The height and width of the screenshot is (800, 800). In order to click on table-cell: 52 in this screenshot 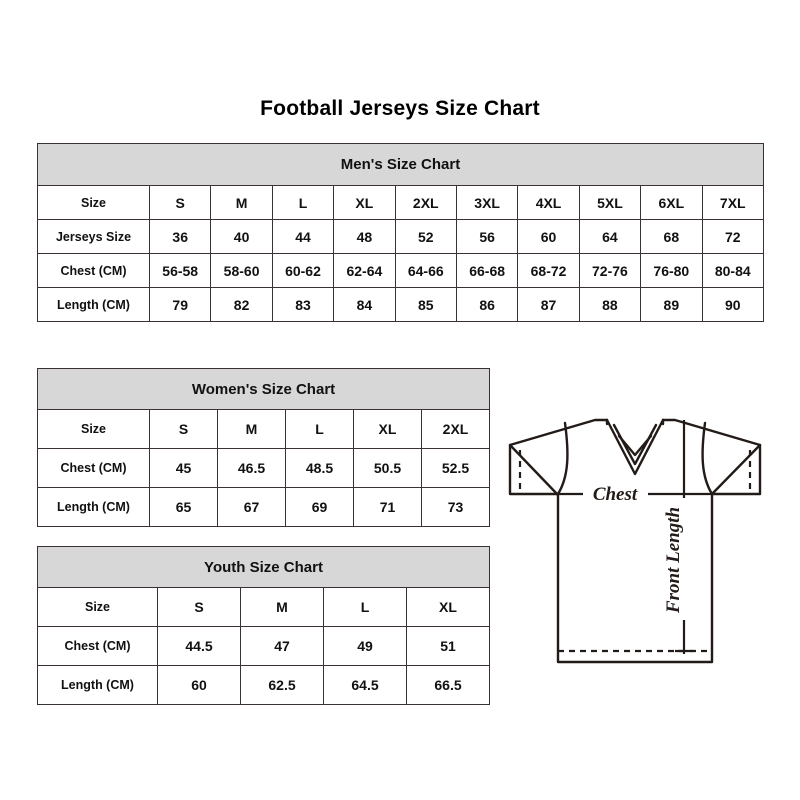, I will do `click(425, 236)`.